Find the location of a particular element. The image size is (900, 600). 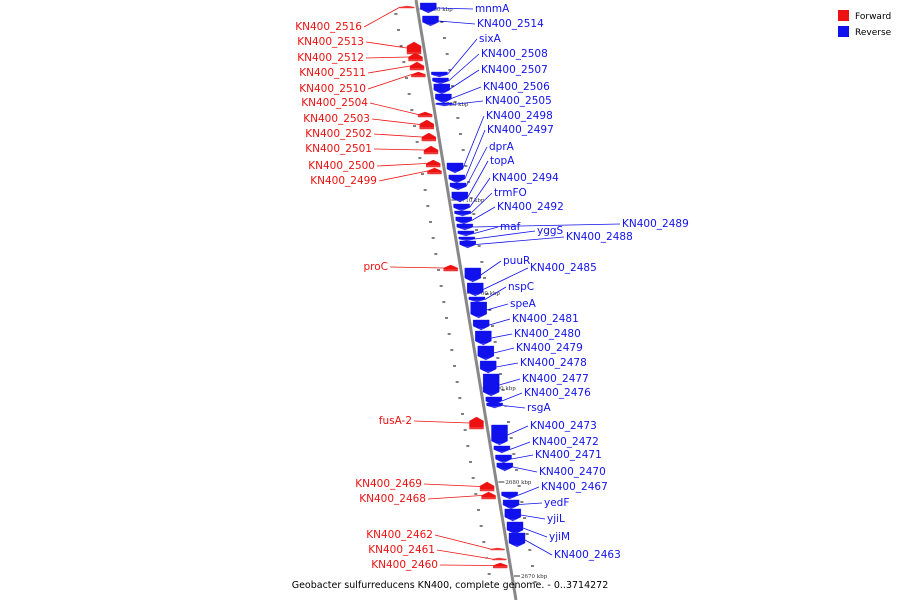

scale-tick-label: 2720 kbp is located at coordinates (455, 105).